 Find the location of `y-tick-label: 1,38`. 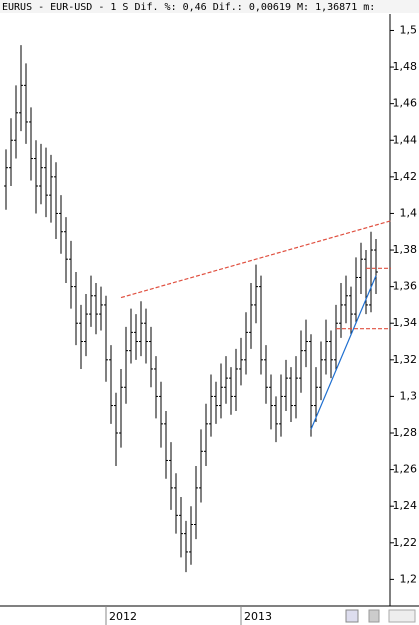

y-tick-label: 1,38 is located at coordinates (405, 249).